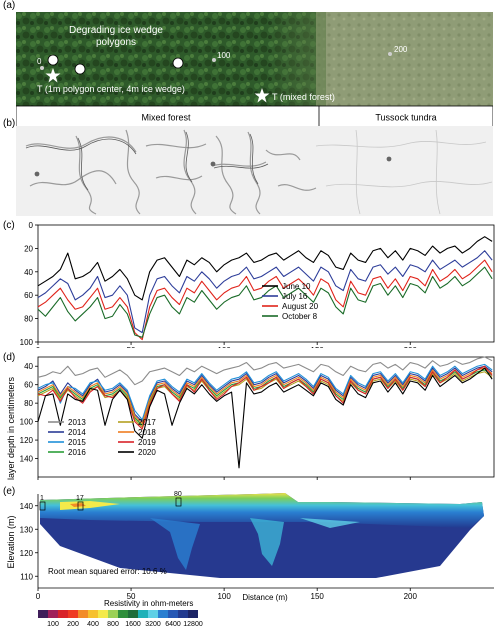 This screenshot has height=630, width=500. I want to click on series-line-2015, so click(265, 392).